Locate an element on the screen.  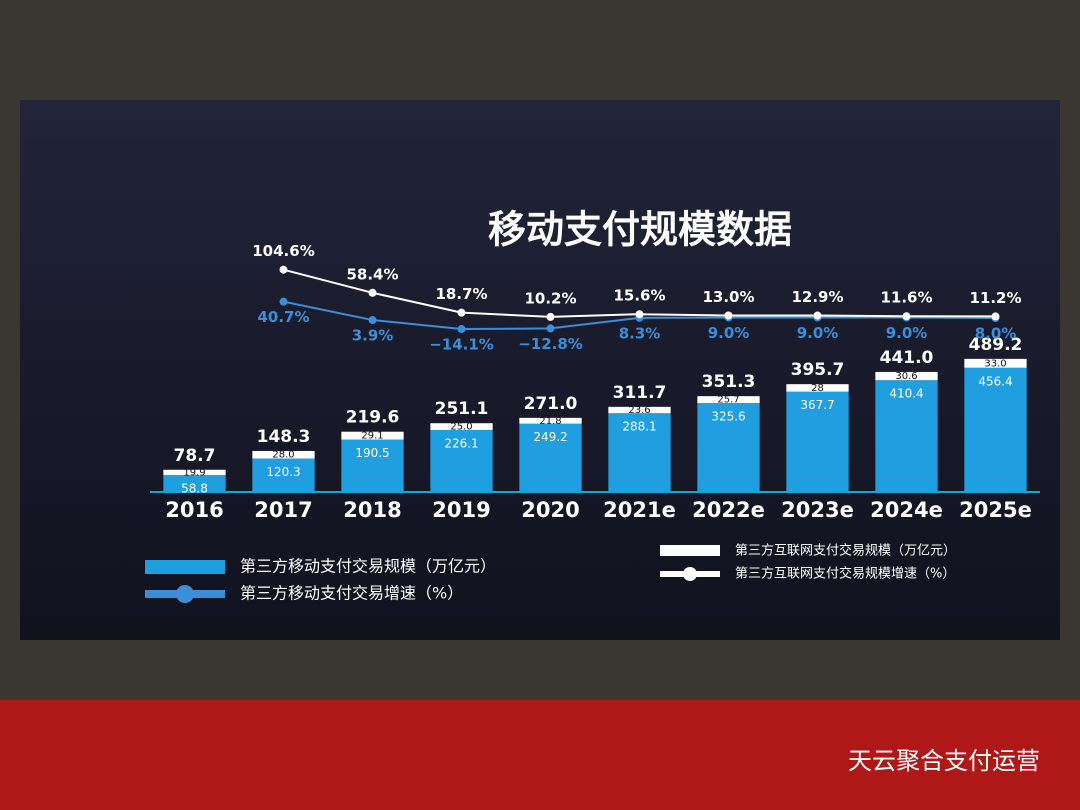
legend-label: 第三方移动支付交易规模（万亿元） is located at coordinates (368, 566).